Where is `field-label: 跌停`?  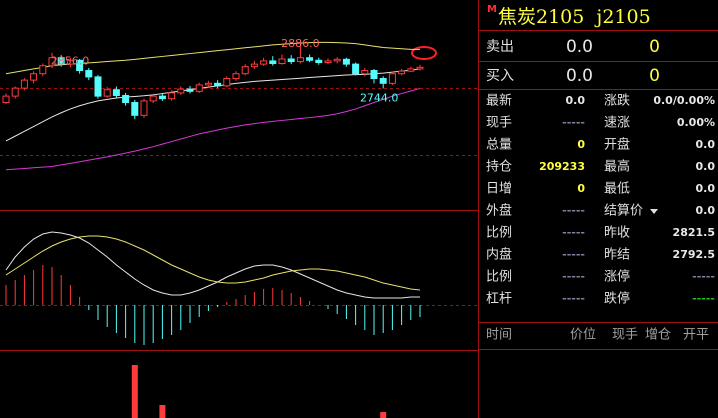
field-label: 跌停 is located at coordinates (617, 299).